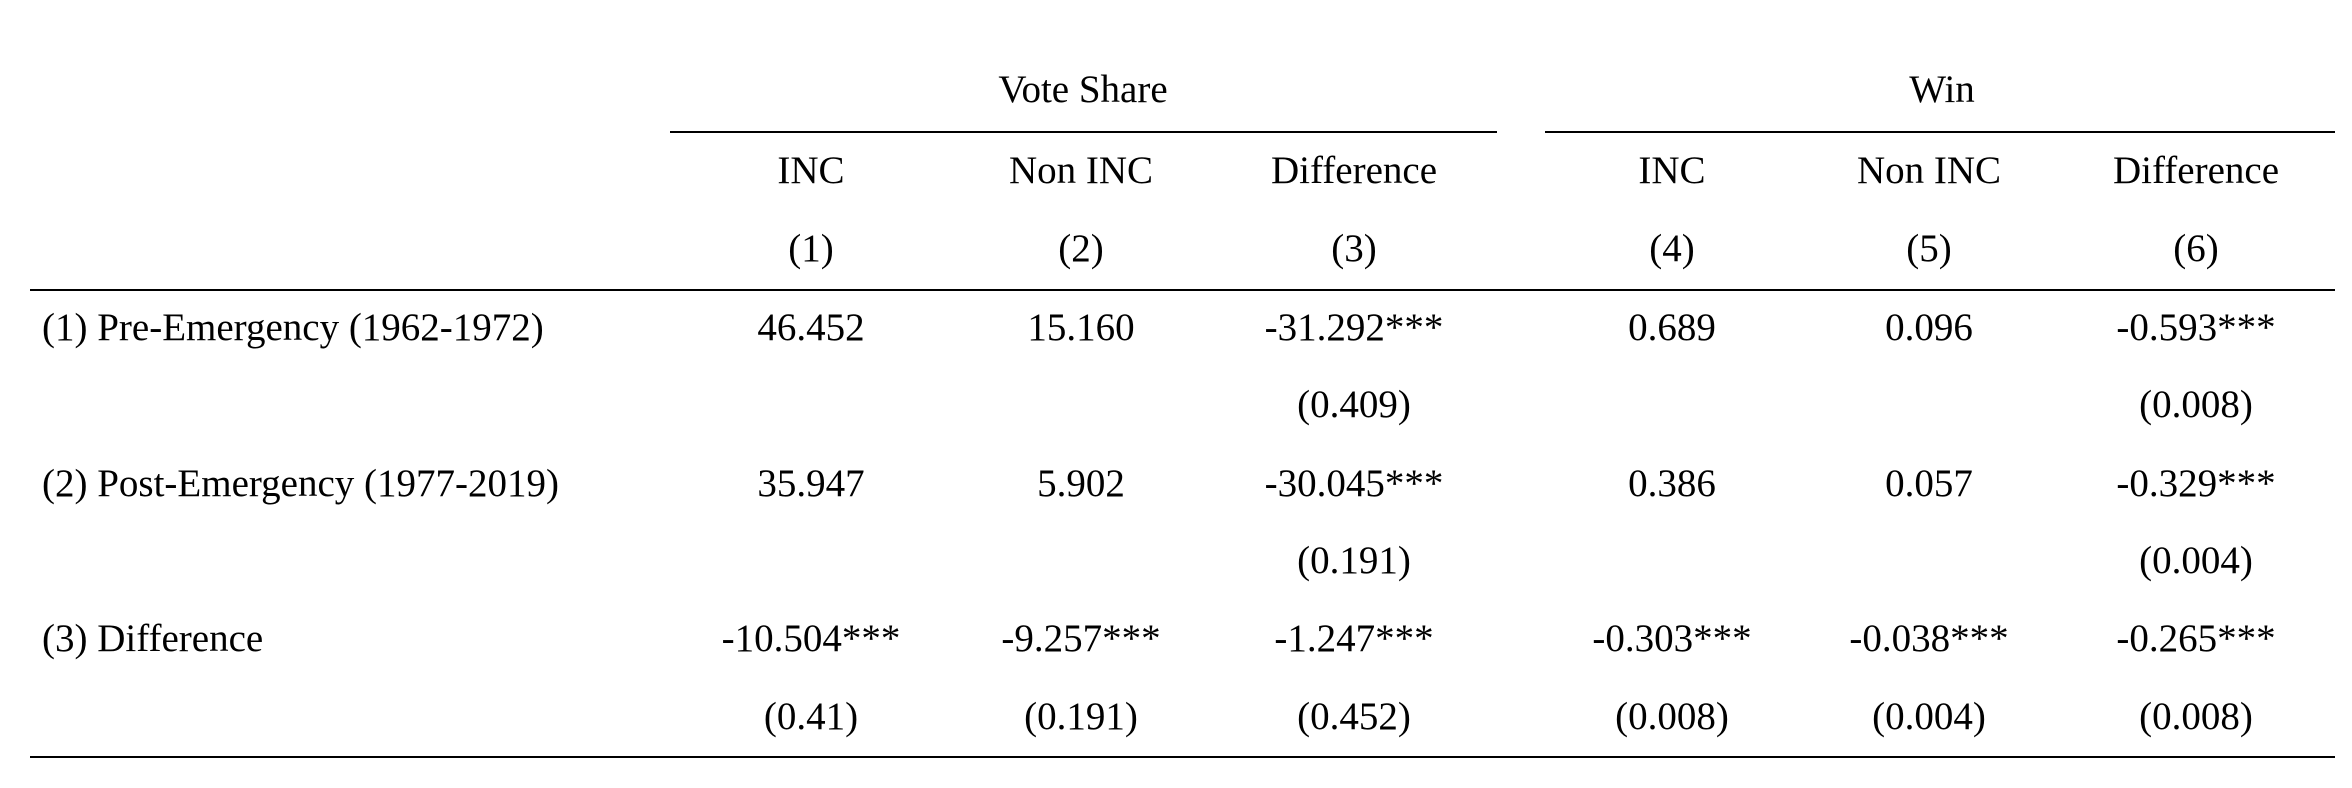 The image size is (2352, 788). Describe the element at coordinates (1354, 483) in the screenshot. I see `cell: -30.045***` at that location.